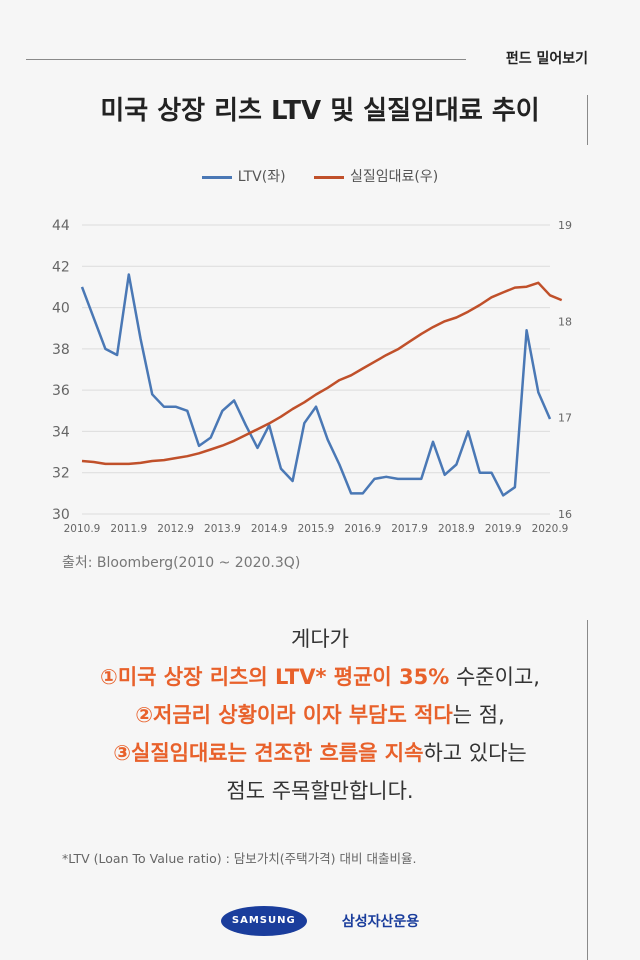  Describe the element at coordinates (494, 677) in the screenshot. I see `body-line-2-rest: 수준이고,` at that location.